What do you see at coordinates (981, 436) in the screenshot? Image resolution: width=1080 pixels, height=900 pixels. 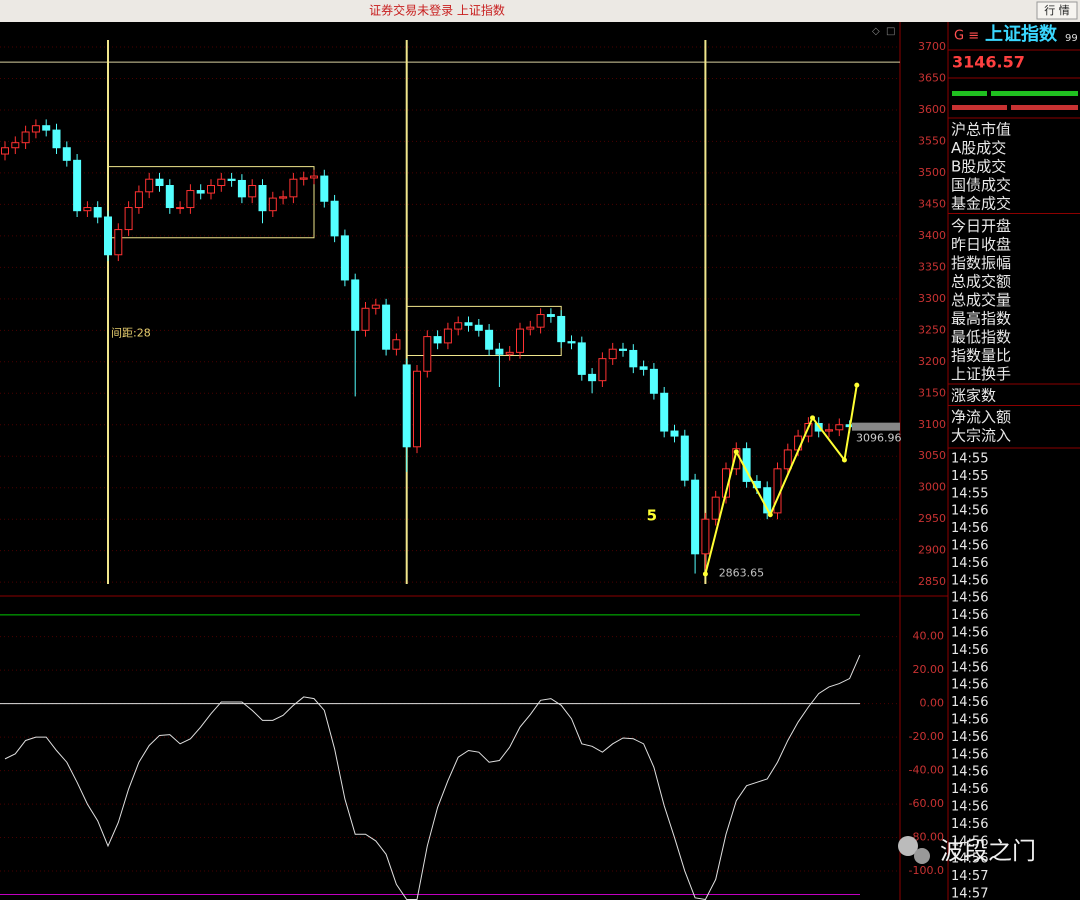 I see `field-label: 大宗流入` at bounding box center [981, 436].